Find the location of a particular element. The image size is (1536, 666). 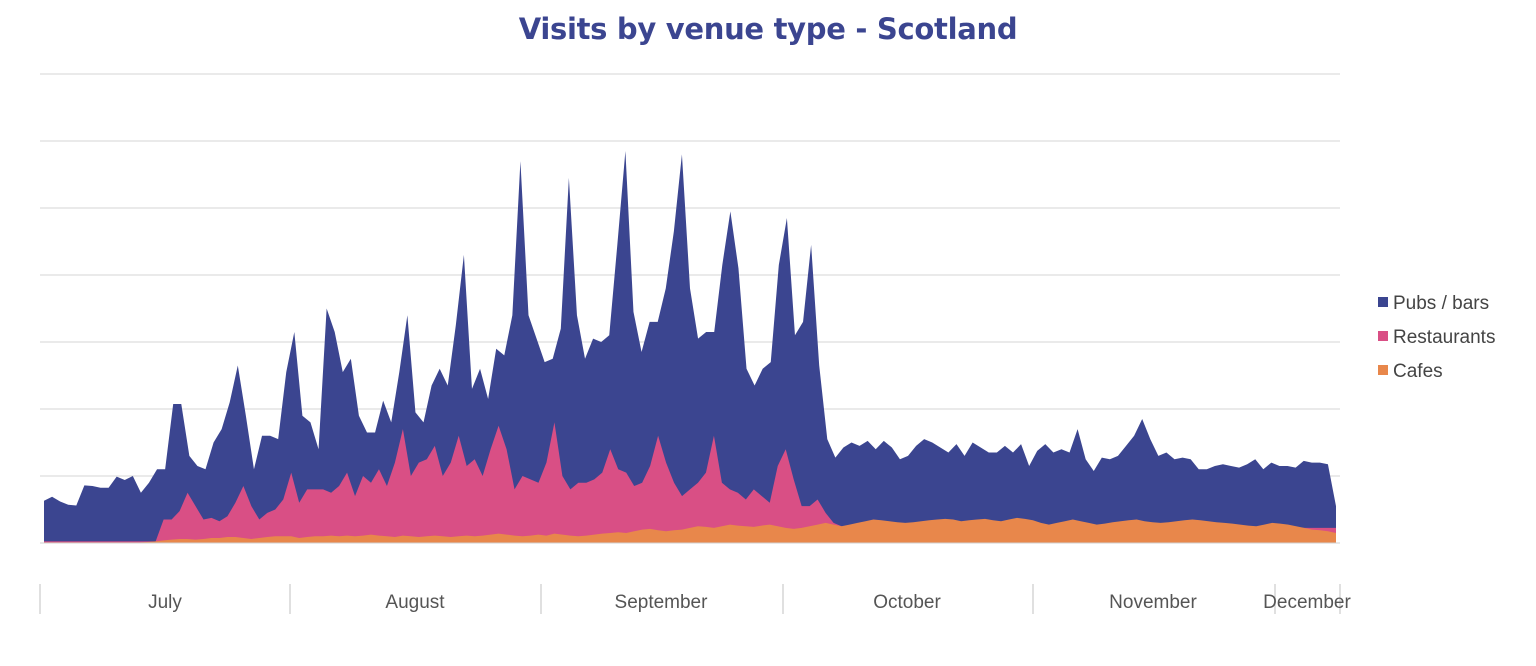

month-label-august: August is located at coordinates (415, 602).